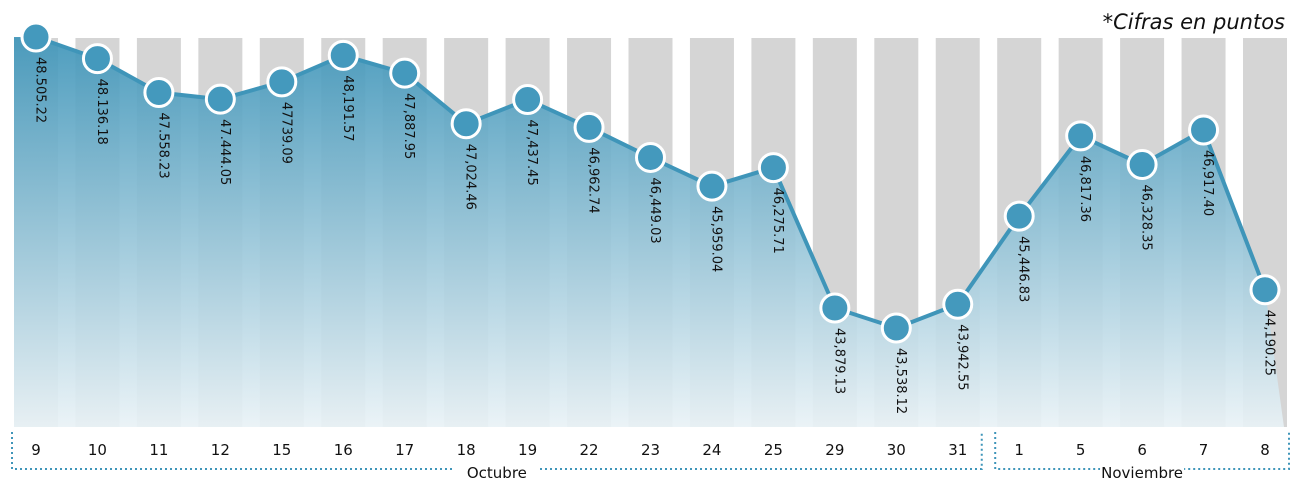 This screenshot has width=1291, height=480. I want to click on x-tick-label: 10, so click(97, 450).